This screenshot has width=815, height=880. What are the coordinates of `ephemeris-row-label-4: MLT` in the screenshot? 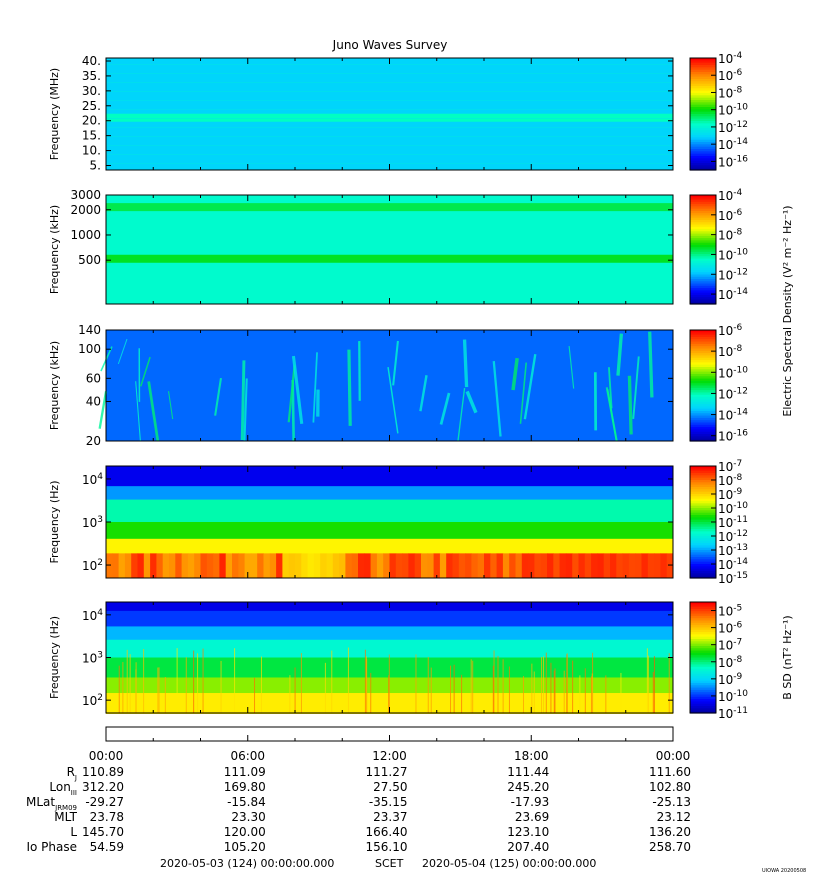 It's located at (65, 817).